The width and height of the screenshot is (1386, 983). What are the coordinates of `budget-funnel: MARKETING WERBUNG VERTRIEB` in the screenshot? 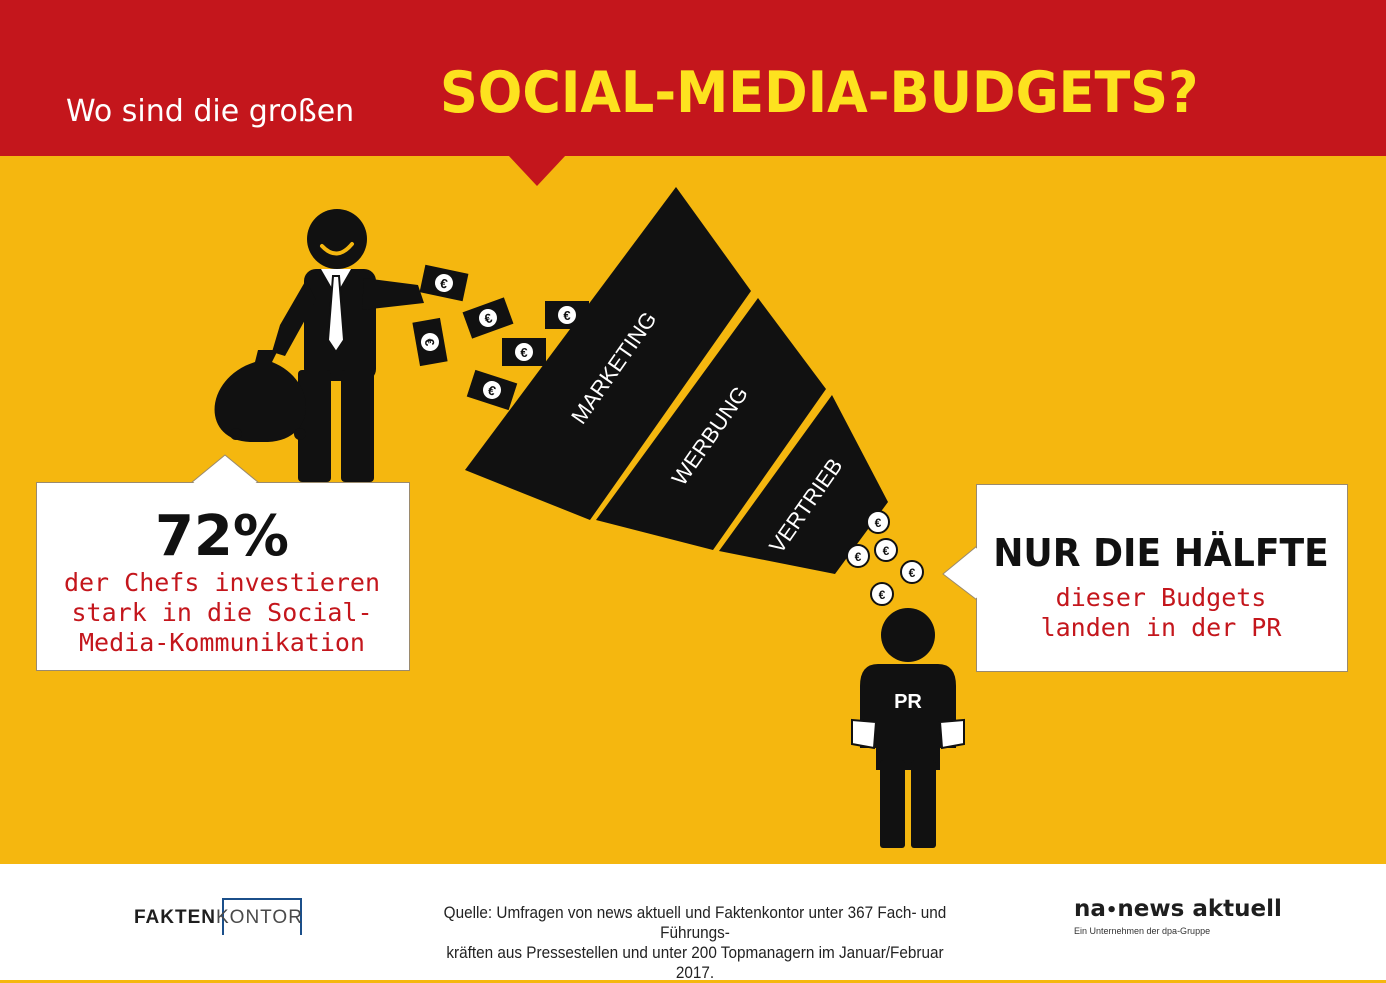 It's located at (676, 380).